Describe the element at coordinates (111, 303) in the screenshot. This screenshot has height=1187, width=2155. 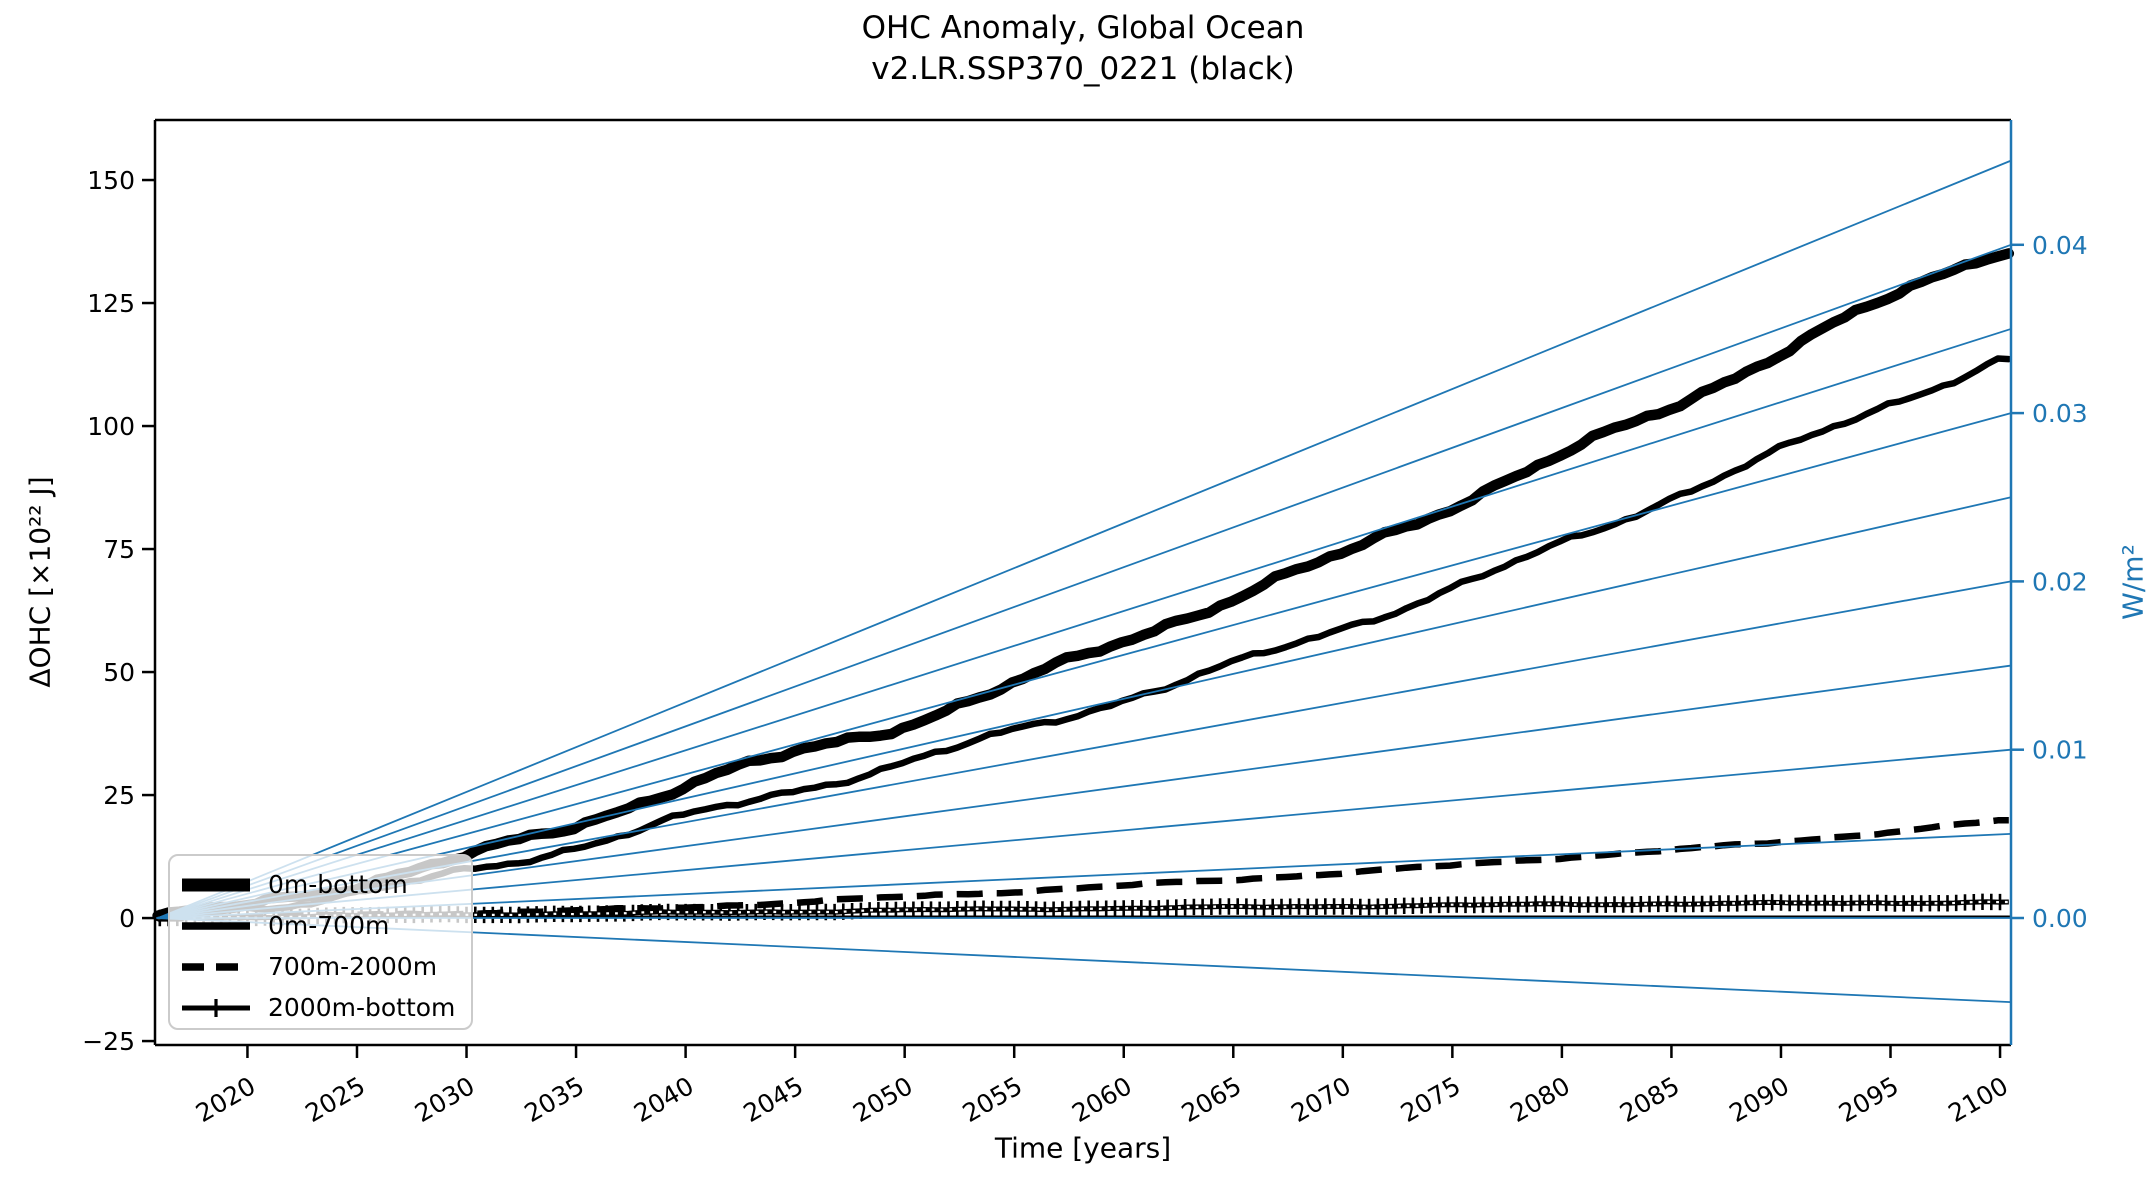
I see `y-left-tick-label: 125` at that location.